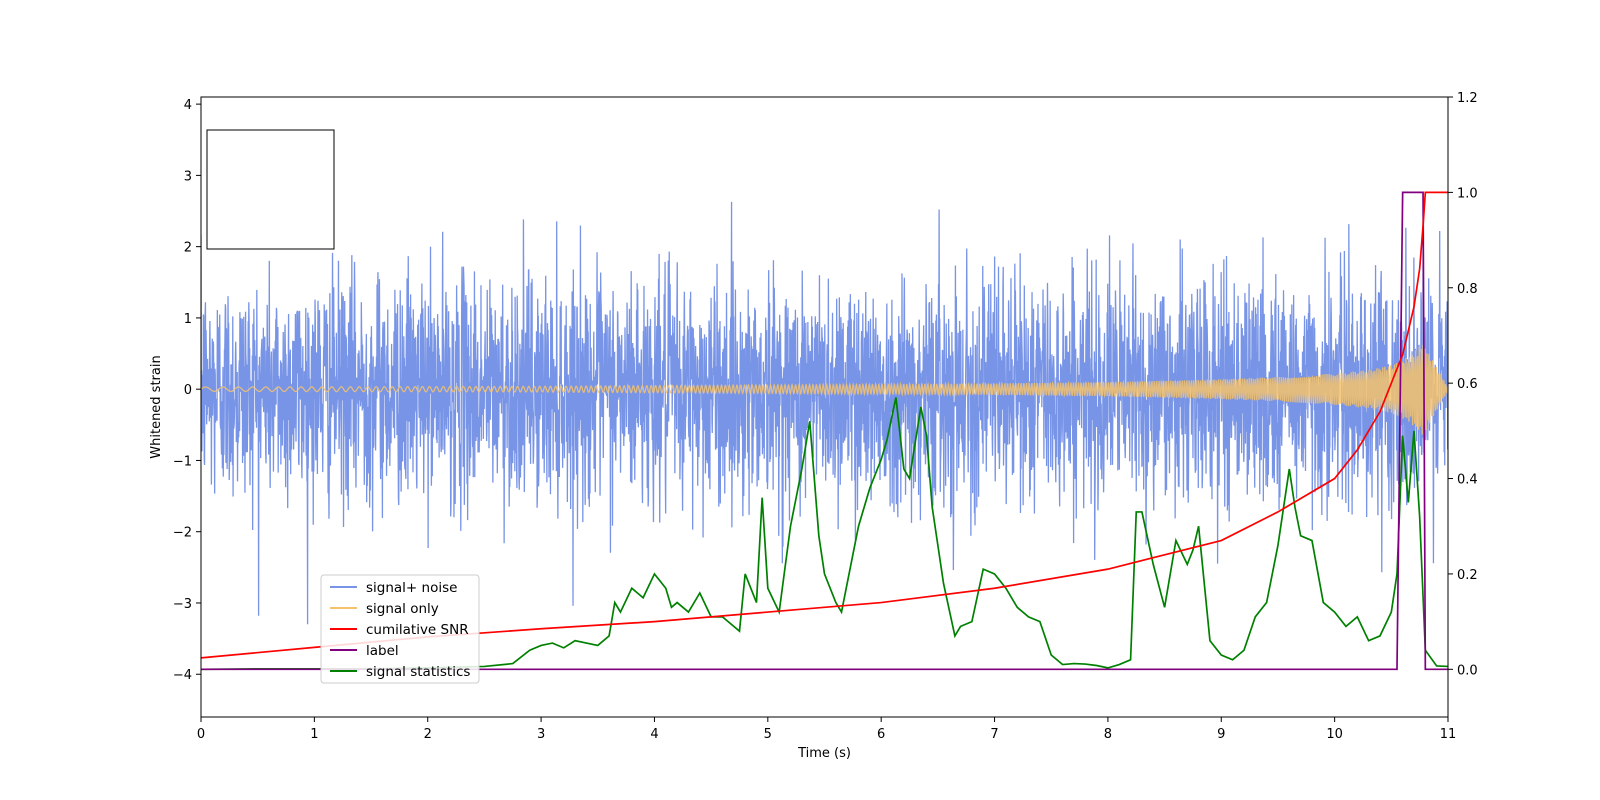  Describe the element at coordinates (1108, 734) in the screenshot. I see `x-tick-label: 8` at that location.